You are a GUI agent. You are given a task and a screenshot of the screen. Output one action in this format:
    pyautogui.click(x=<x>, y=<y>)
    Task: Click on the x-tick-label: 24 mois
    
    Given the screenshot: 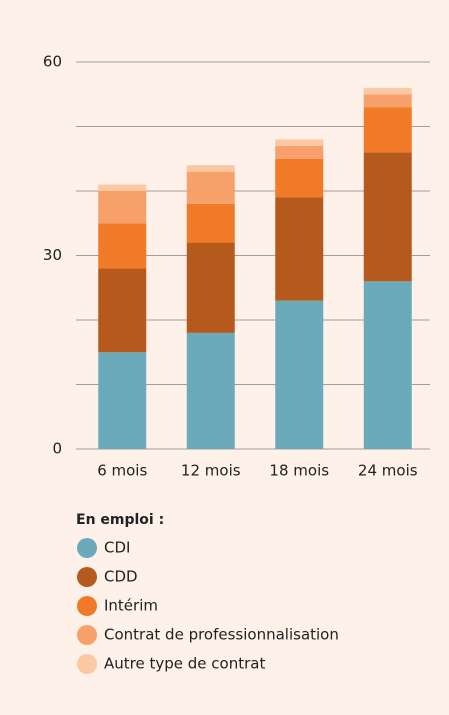 What is the action you would take?
    pyautogui.click(x=388, y=471)
    